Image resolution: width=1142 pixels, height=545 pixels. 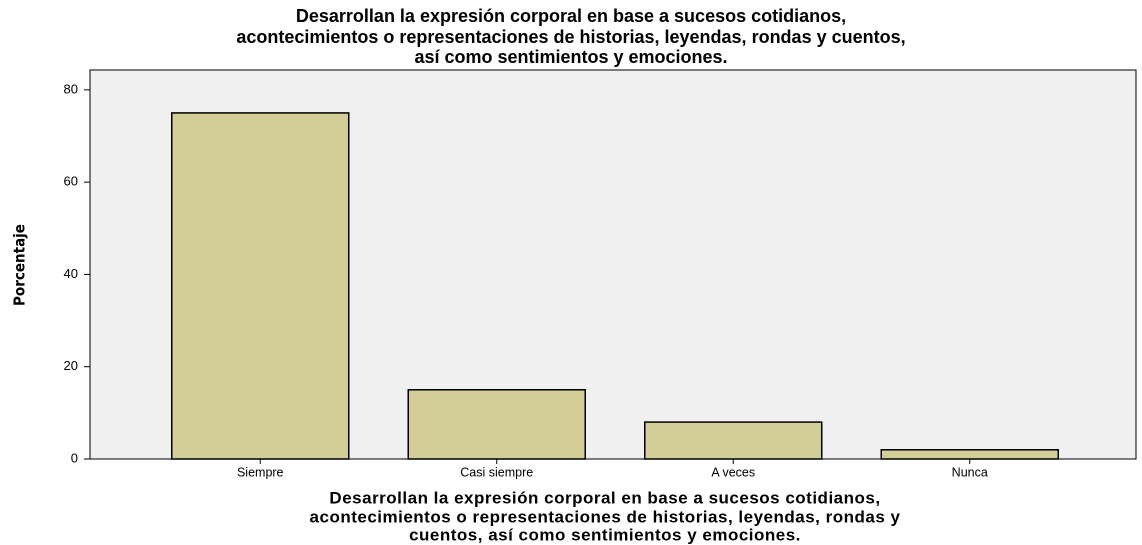 I want to click on y-tick-label: 40, so click(x=71, y=273).